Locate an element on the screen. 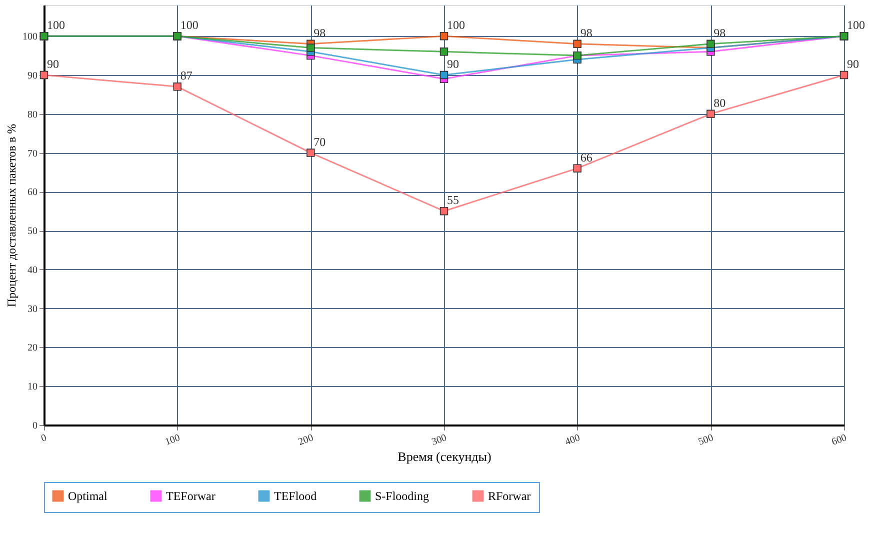  y-tick-label: 80 is located at coordinates (33, 114).